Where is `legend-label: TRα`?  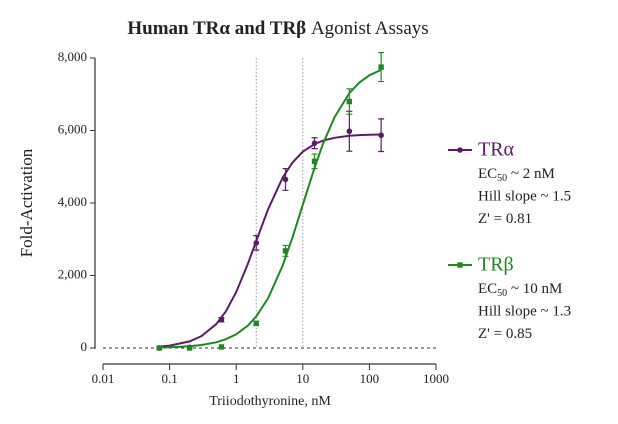 legend-label: TRα is located at coordinates (496, 150).